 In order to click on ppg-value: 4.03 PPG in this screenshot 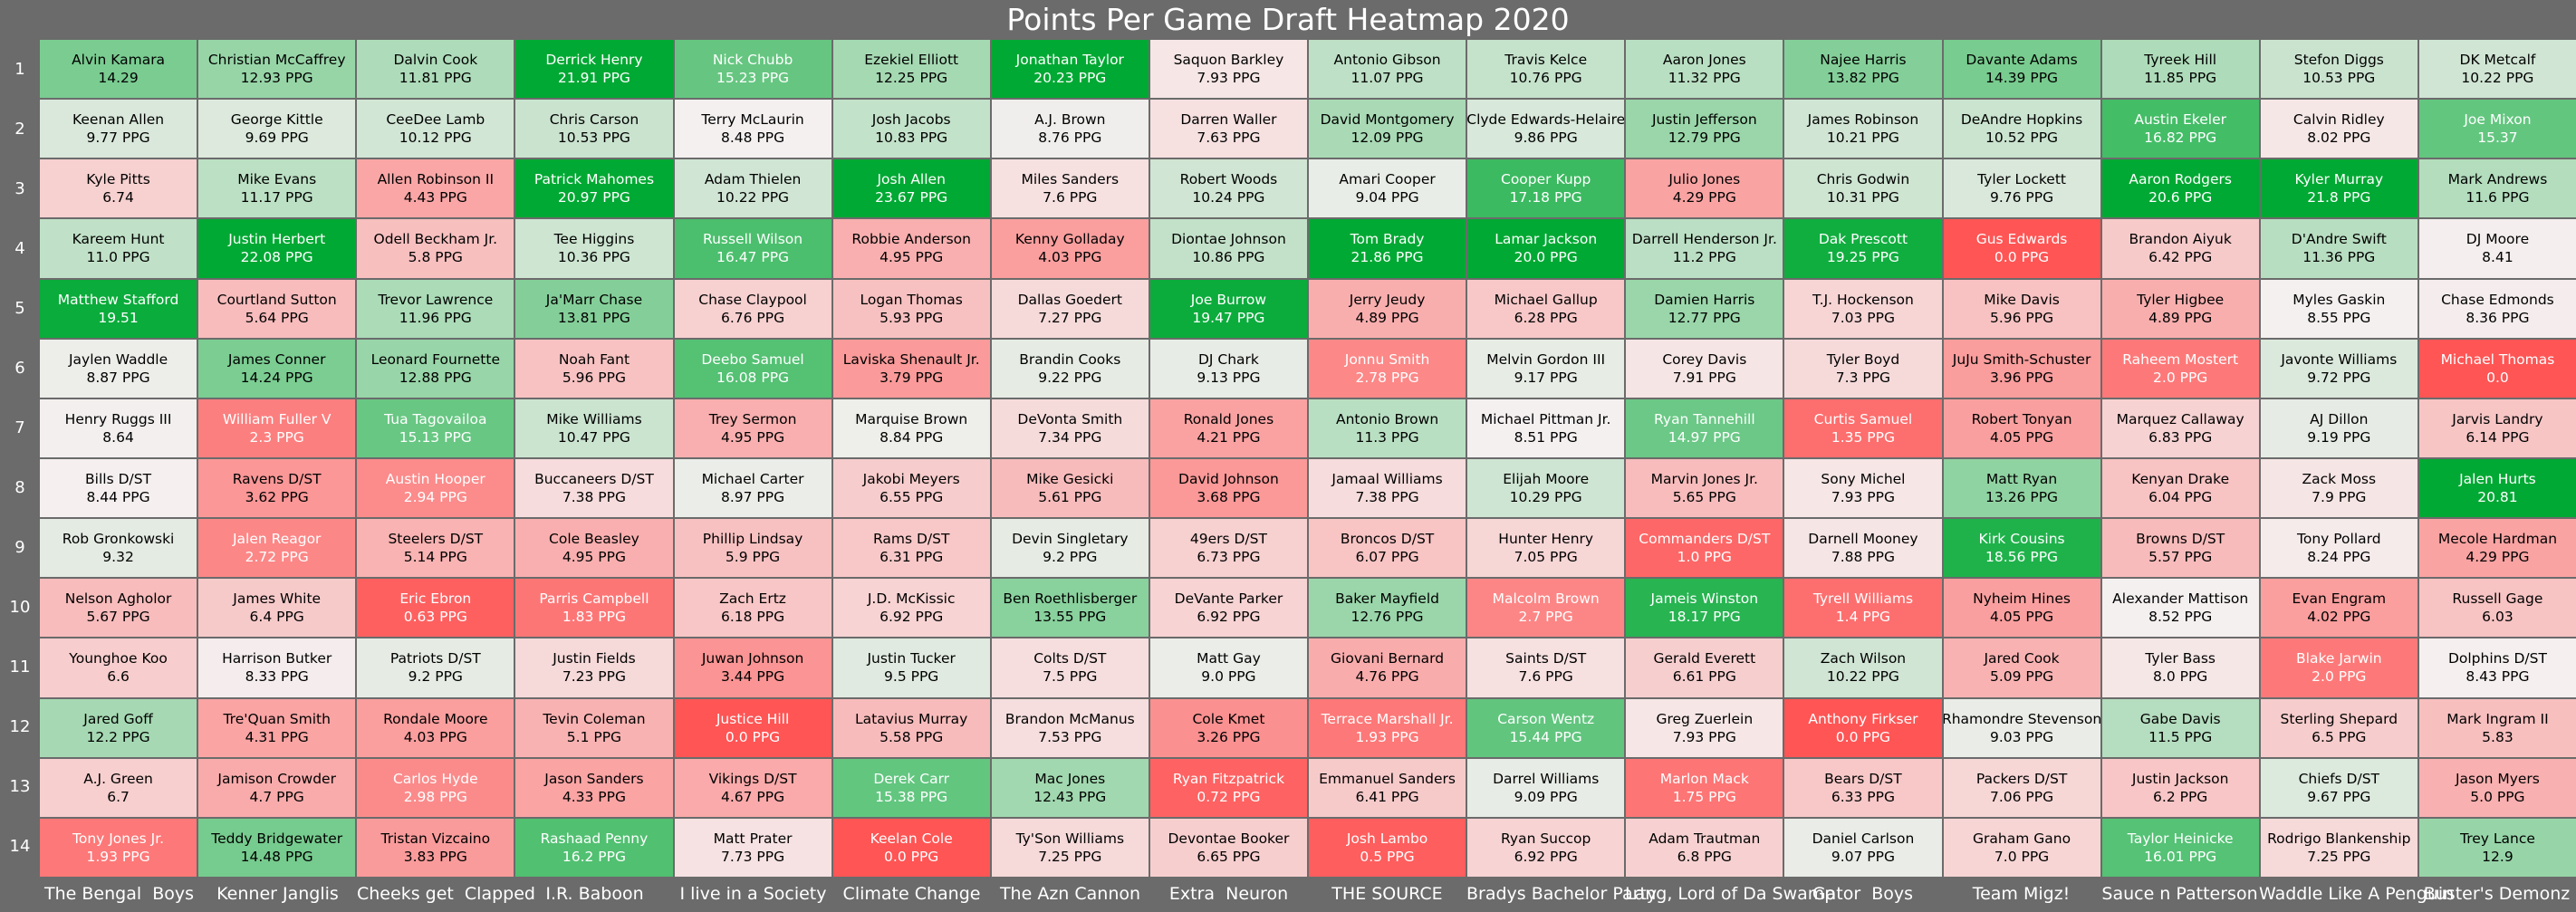, I will do `click(1070, 257)`.